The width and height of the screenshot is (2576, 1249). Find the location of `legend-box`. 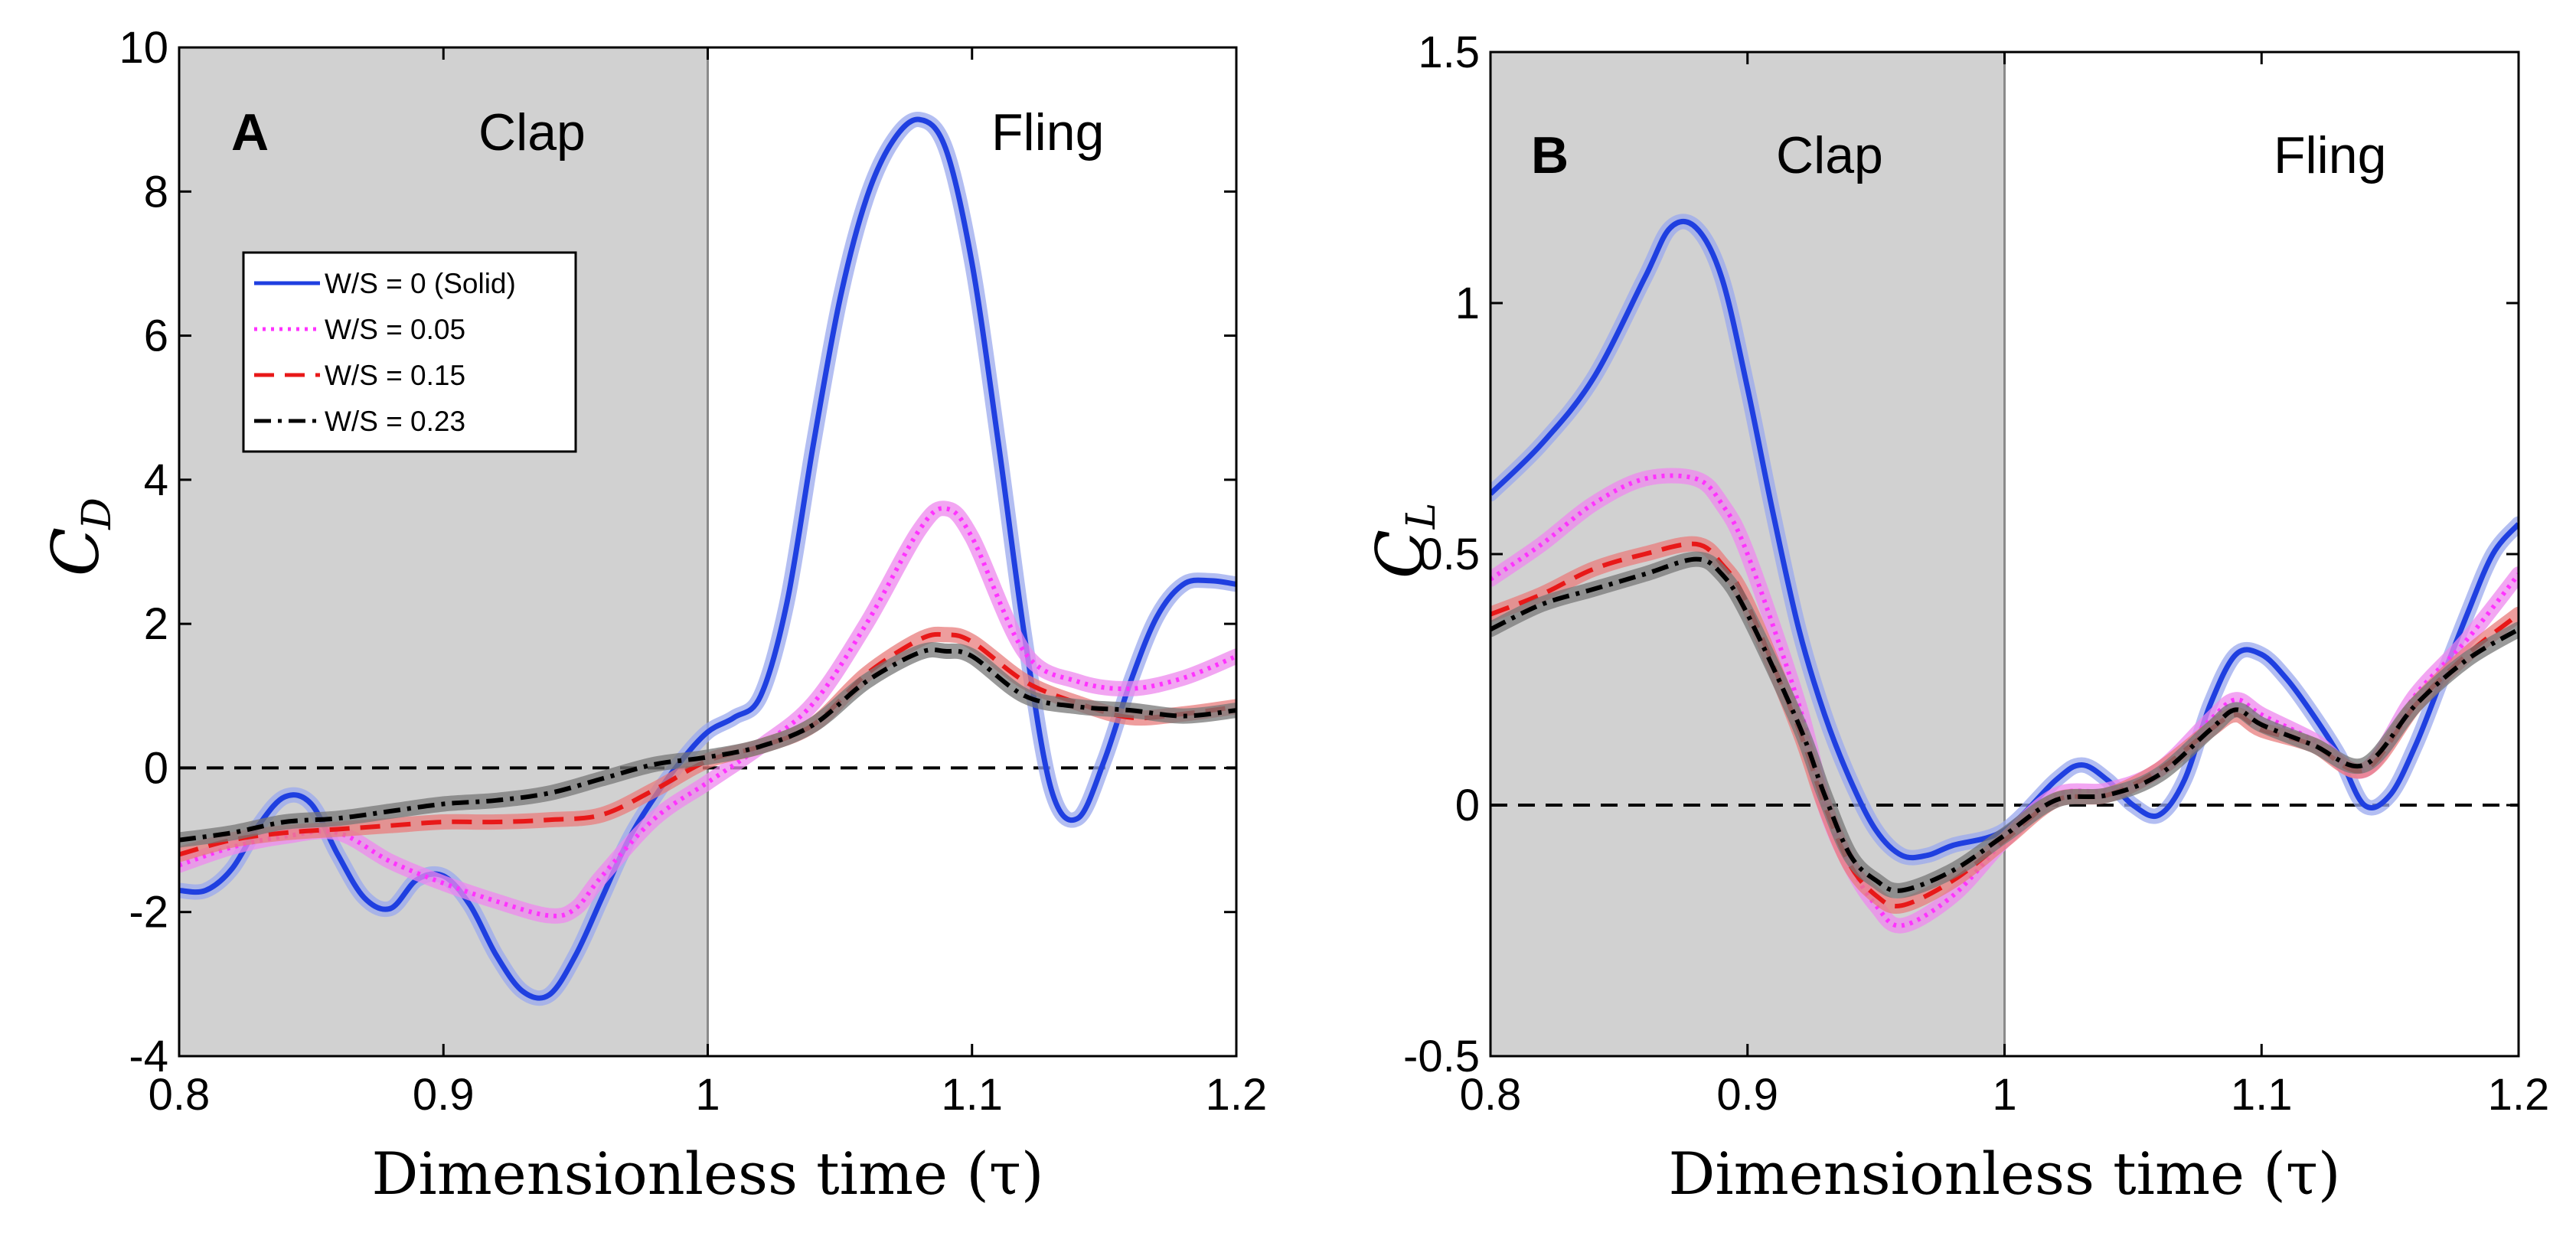

legend-box is located at coordinates (409, 352).